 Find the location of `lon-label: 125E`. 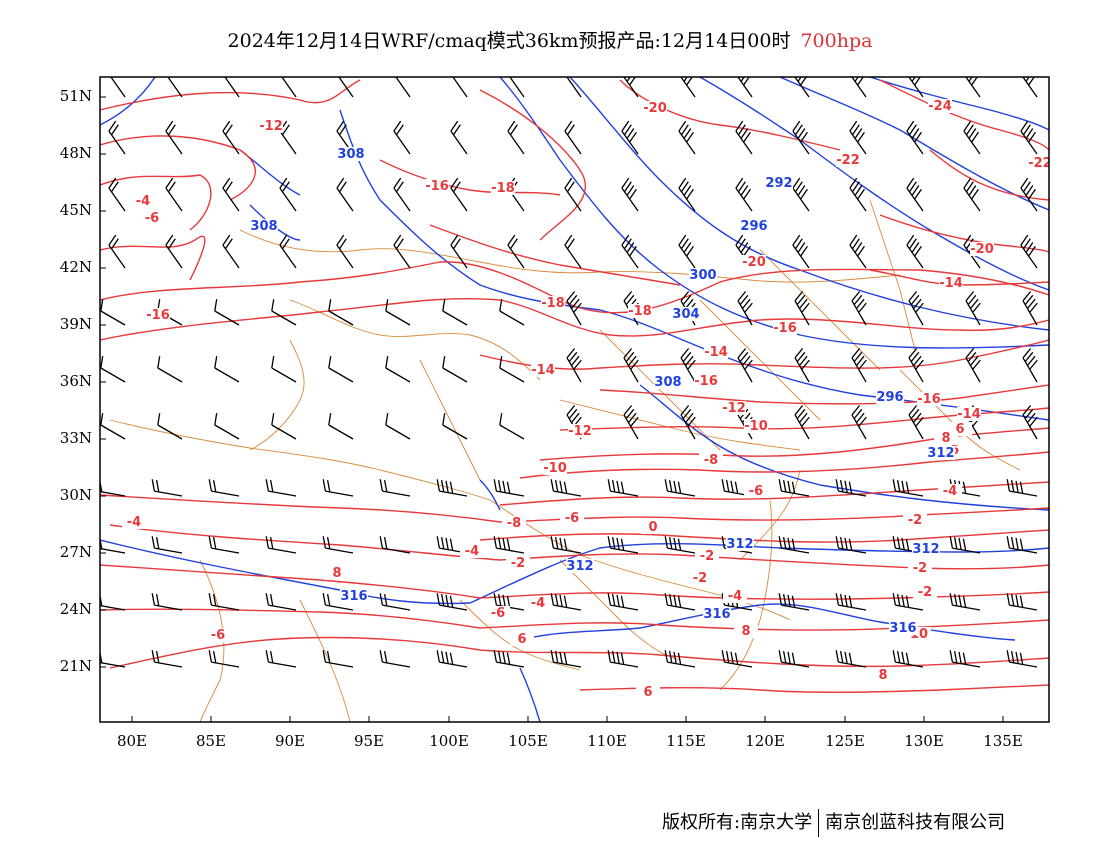

lon-label: 125E is located at coordinates (845, 741).